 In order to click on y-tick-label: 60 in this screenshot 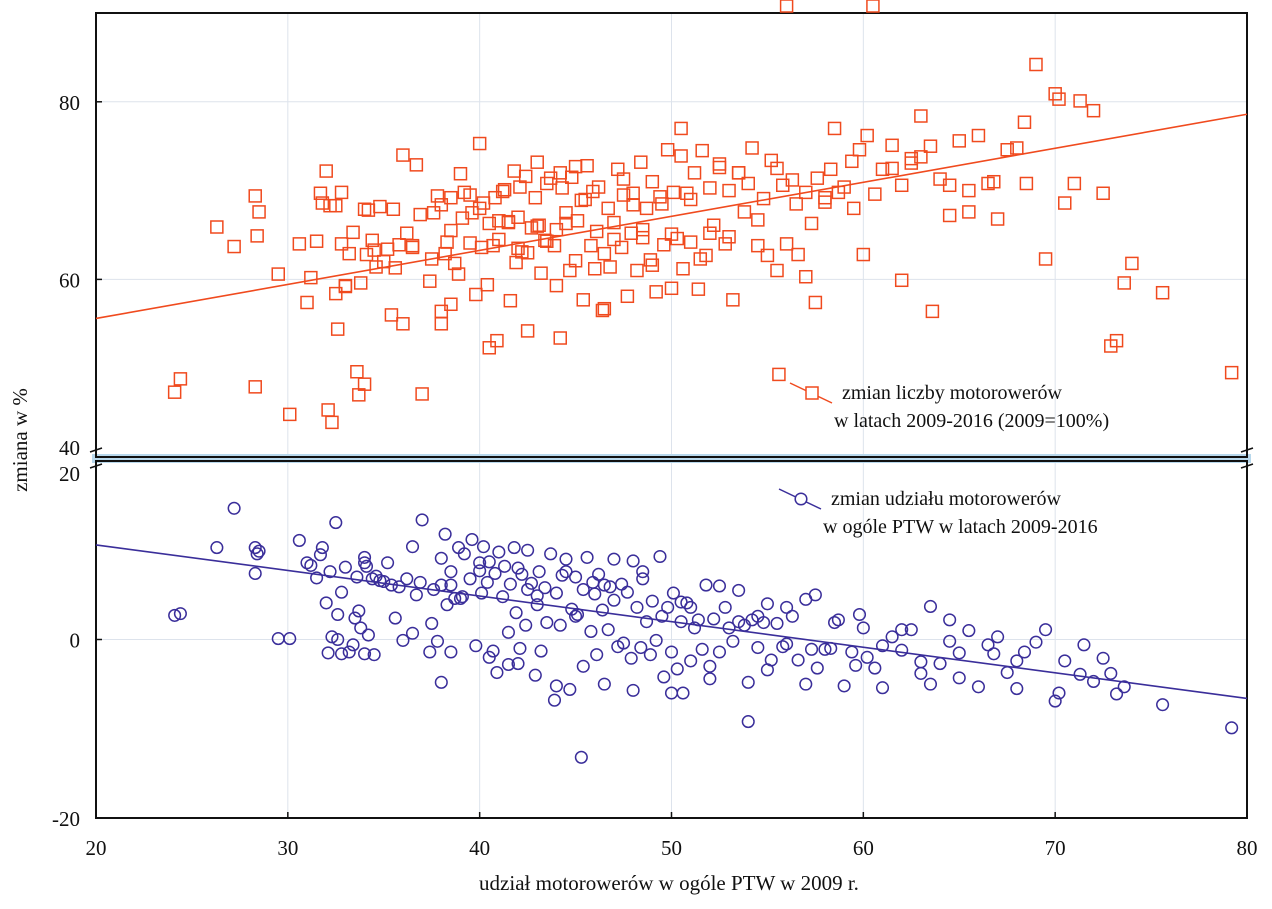, I will do `click(69, 280)`.